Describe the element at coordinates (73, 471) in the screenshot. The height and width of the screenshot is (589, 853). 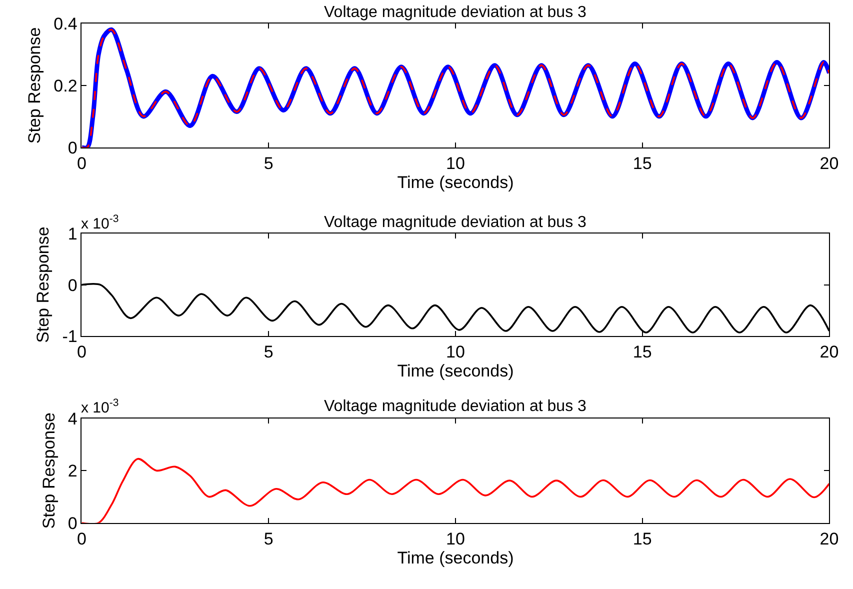
I see `y-tick-label: 2` at that location.